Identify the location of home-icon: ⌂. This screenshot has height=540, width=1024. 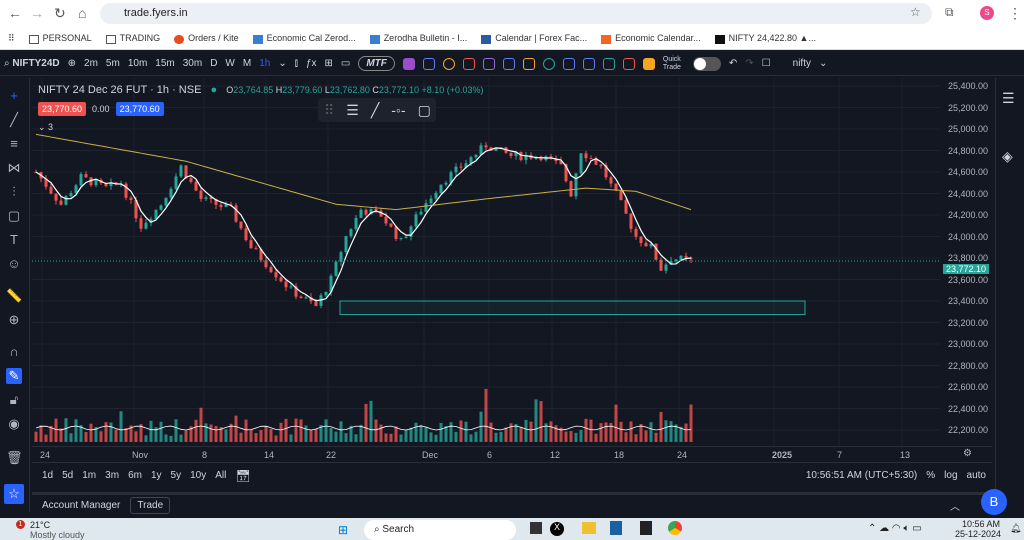
(82, 13).